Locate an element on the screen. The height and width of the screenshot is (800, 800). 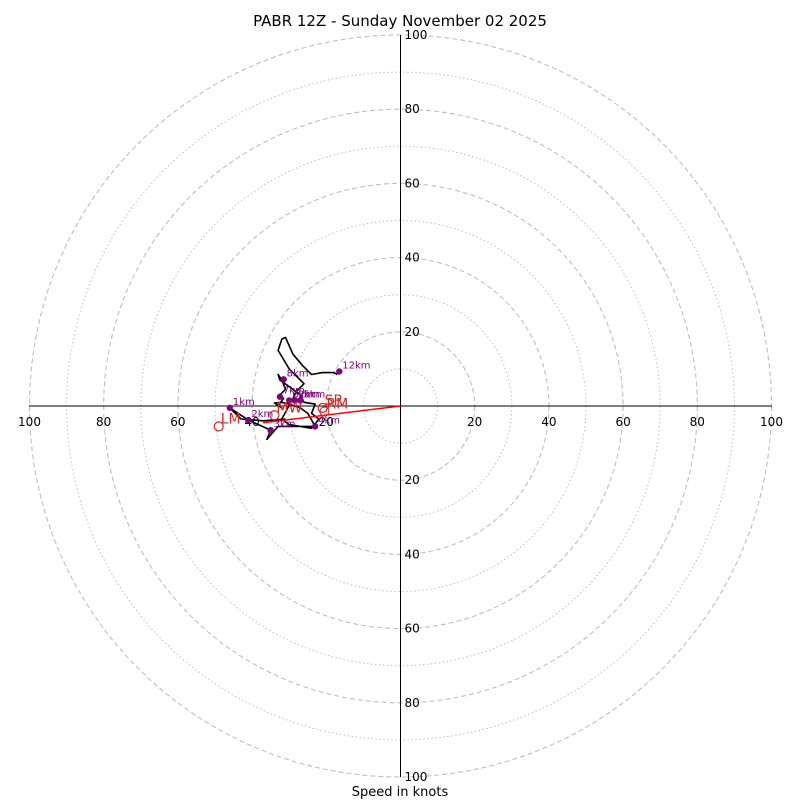
height-marker-label: 3km is located at coordinates (285, 424).